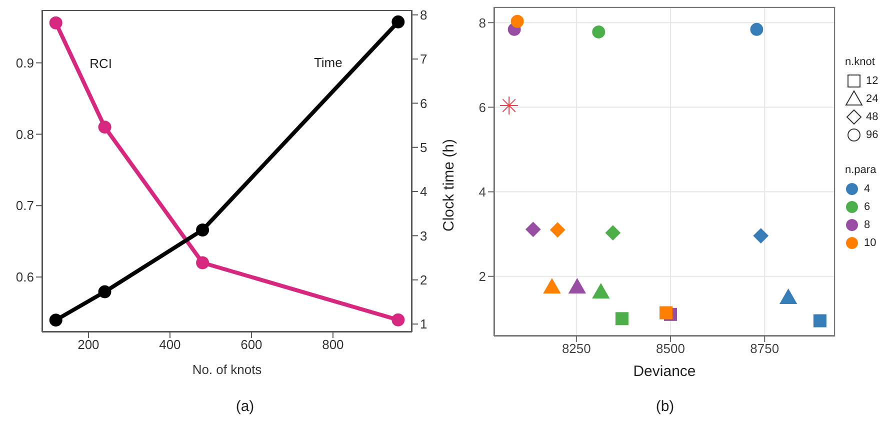  I want to click on y-tick-label: 0.8, so click(25, 134).